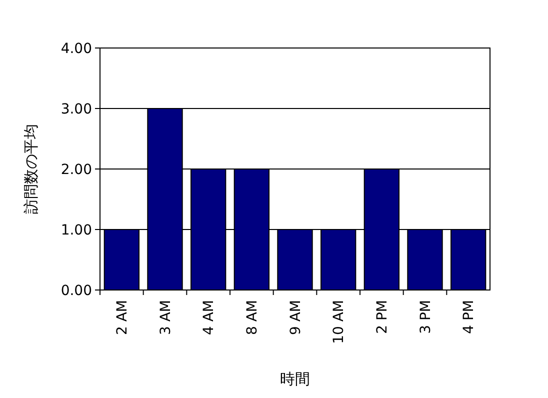 This screenshot has height=398, width=548. I want to click on x-tick-label: 2 PM, so click(382, 317).